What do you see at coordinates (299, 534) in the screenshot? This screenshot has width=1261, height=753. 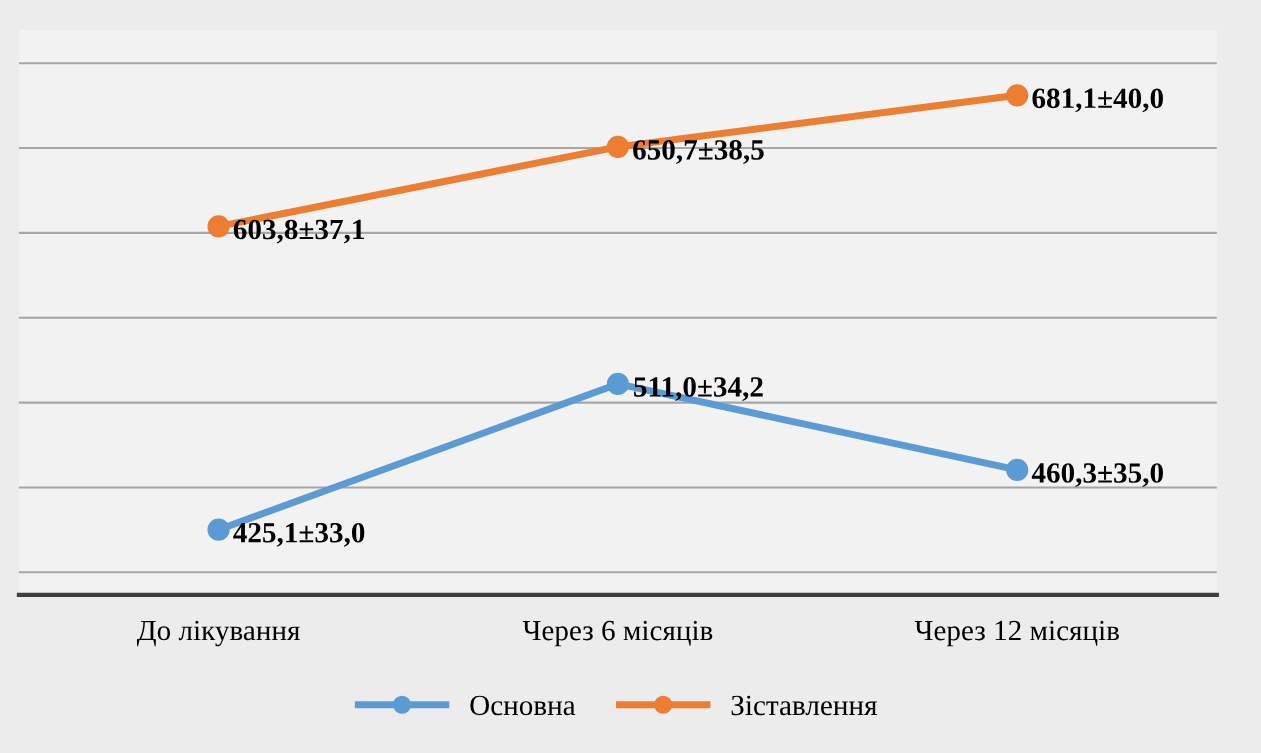 I see `data-label: 425,1±33,0` at bounding box center [299, 534].